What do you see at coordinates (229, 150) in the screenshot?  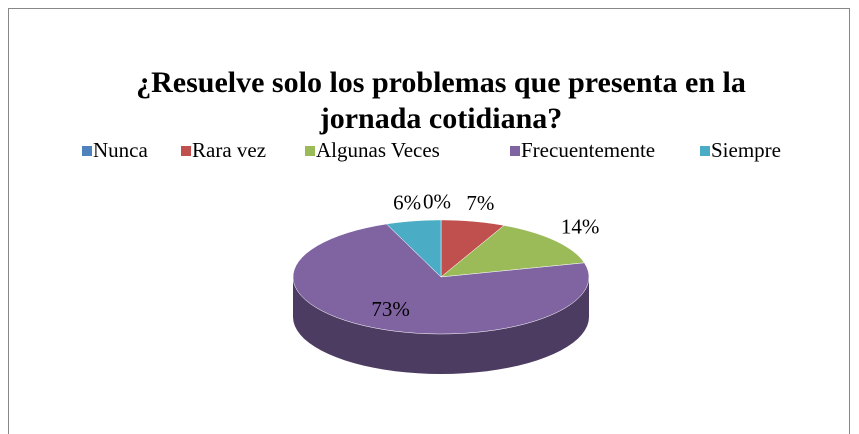 I see `legend-label: Rara vez` at bounding box center [229, 150].